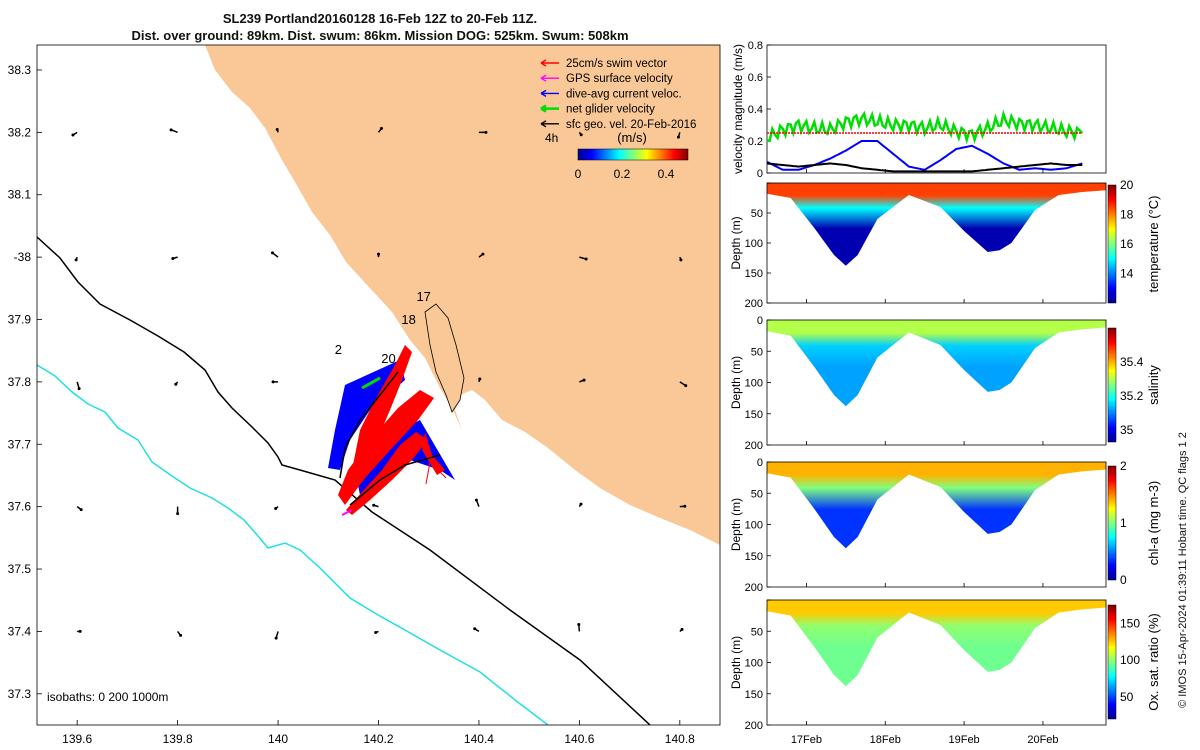 The image size is (1200, 750). I want to click on velocity-ytick-label: 0, so click(760, 174).